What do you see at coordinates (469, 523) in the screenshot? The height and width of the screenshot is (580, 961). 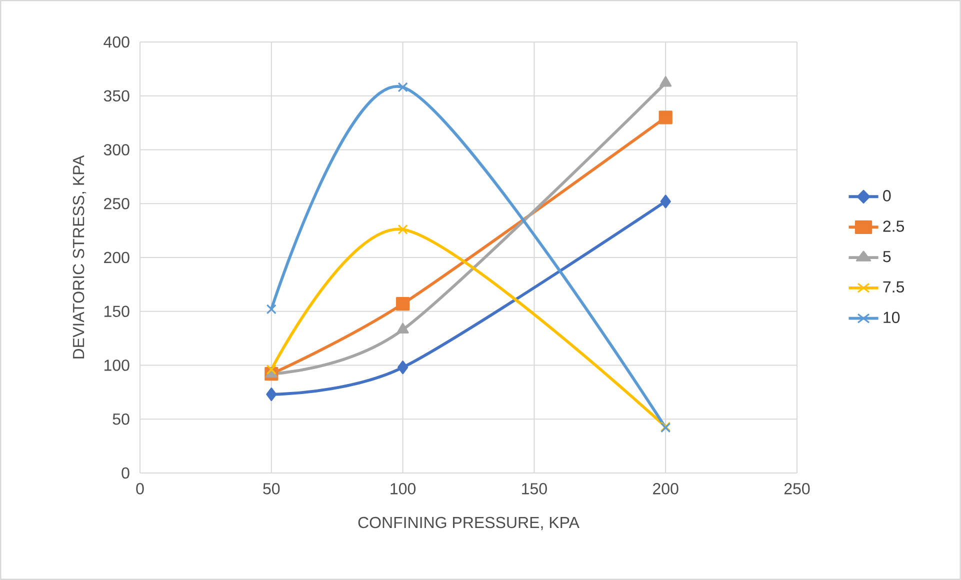 I see `x-axis-title: CONFINING PRESSURE, KPA` at bounding box center [469, 523].